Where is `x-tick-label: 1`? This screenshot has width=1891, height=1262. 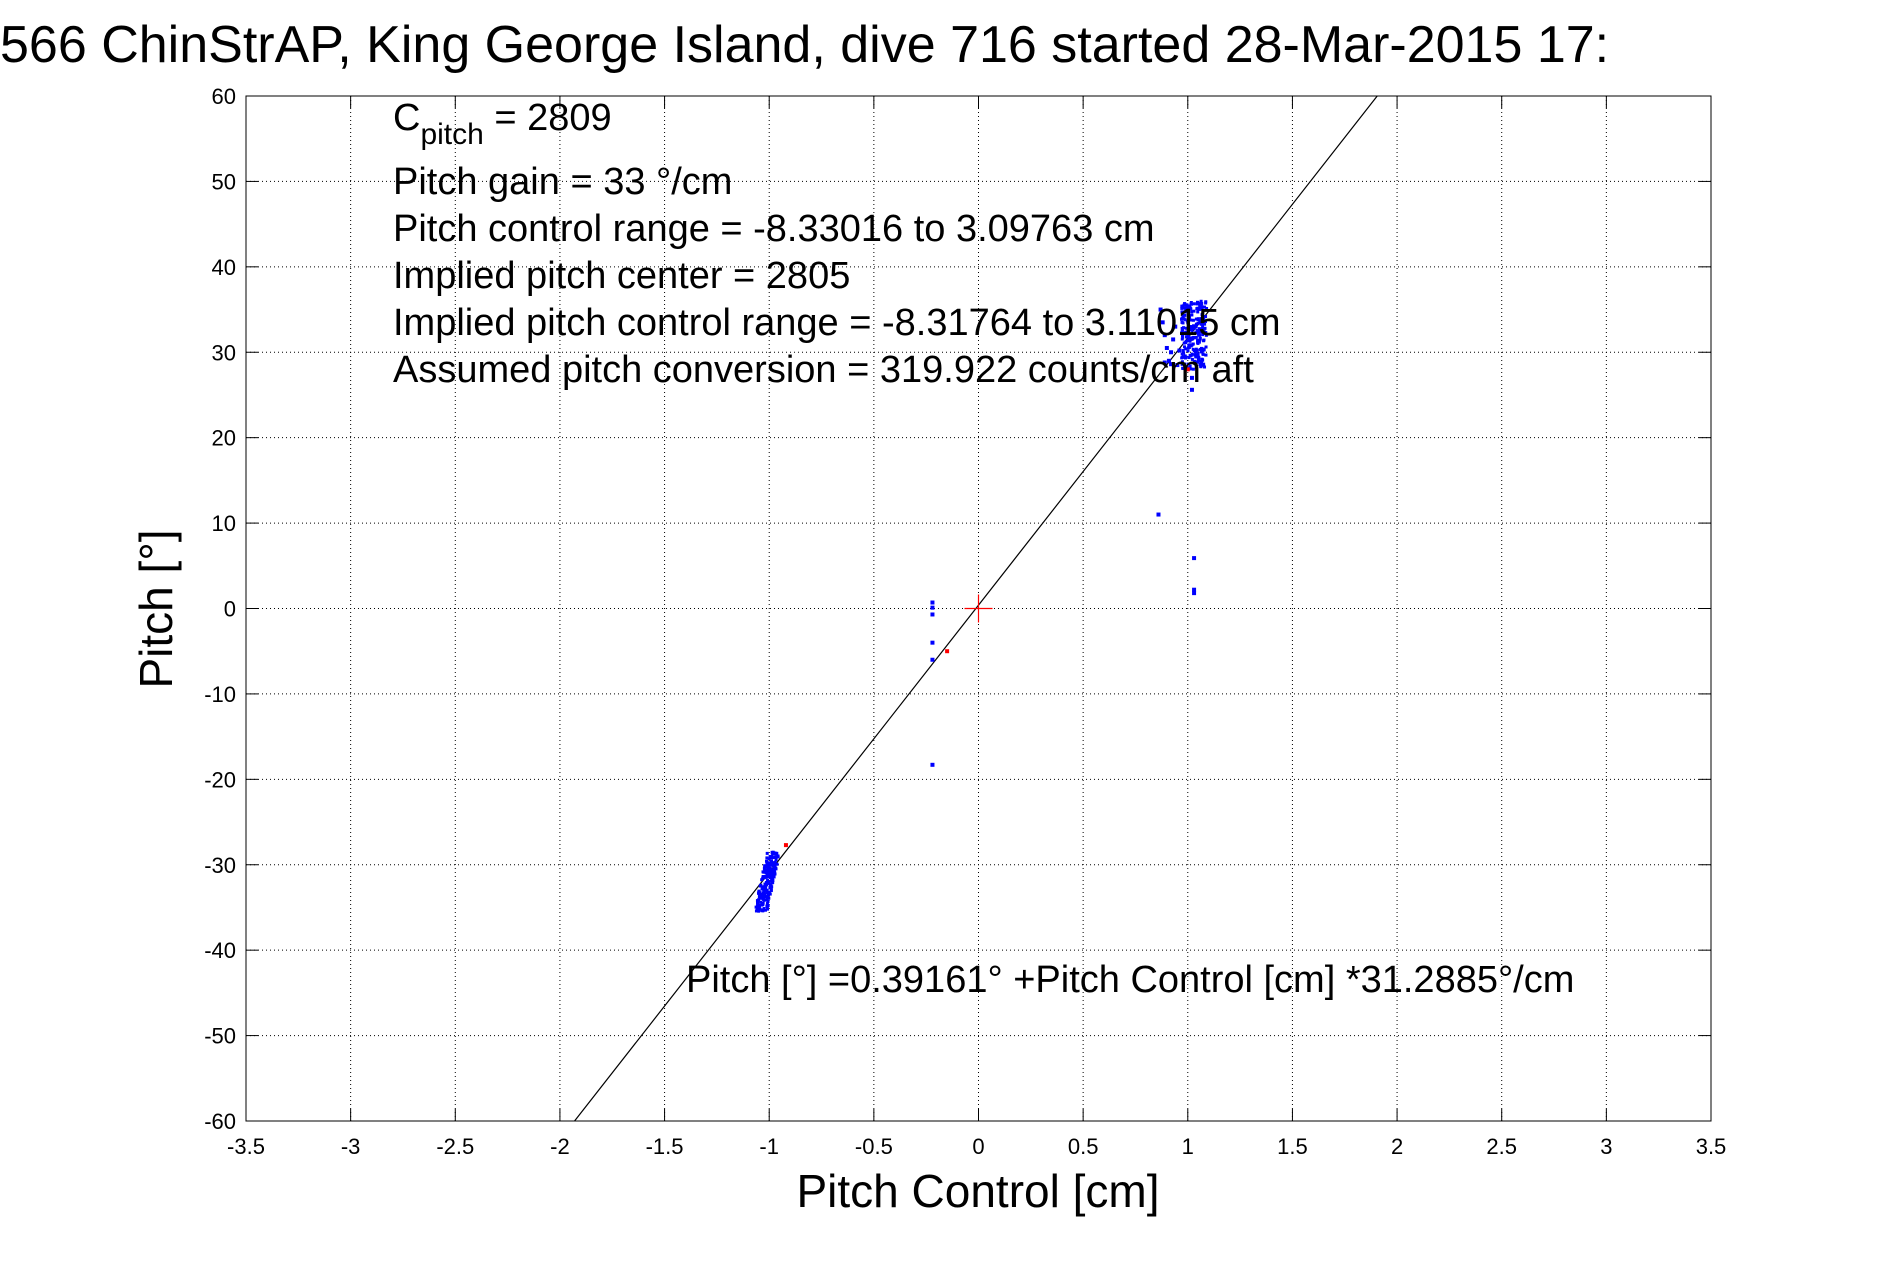 x-tick-label: 1 is located at coordinates (1188, 1146).